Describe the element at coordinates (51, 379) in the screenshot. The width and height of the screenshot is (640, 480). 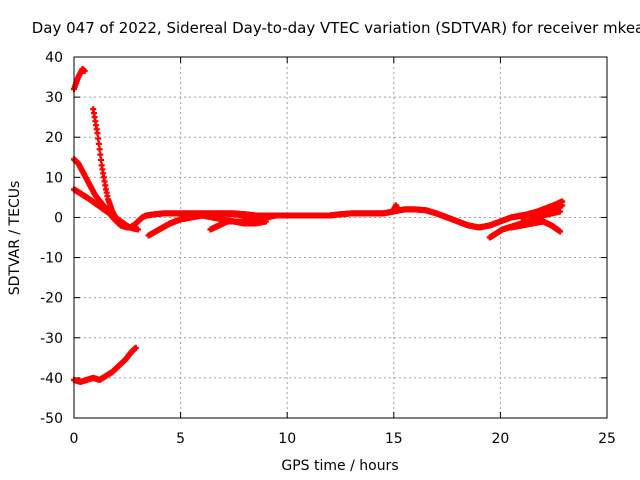
I see `y-tick-label: -40` at that location.